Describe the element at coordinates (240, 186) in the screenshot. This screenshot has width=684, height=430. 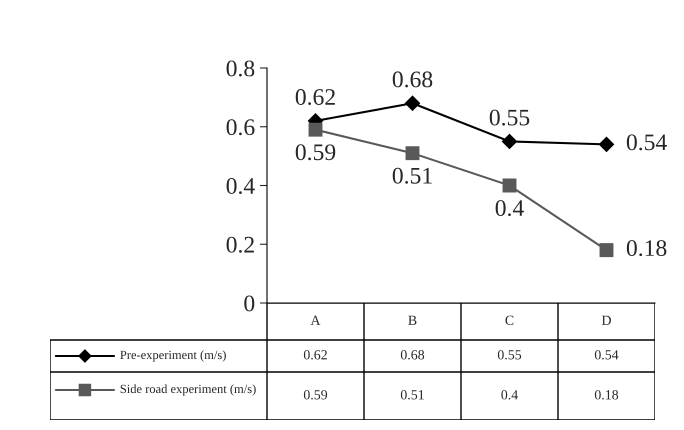
I see `y-tick-label: 0.4` at that location.